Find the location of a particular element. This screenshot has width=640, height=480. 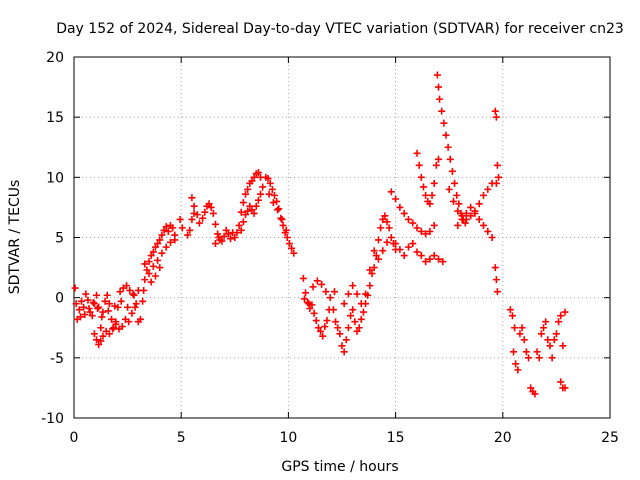

x-axis-label: GPS time / hours is located at coordinates (339, 467).